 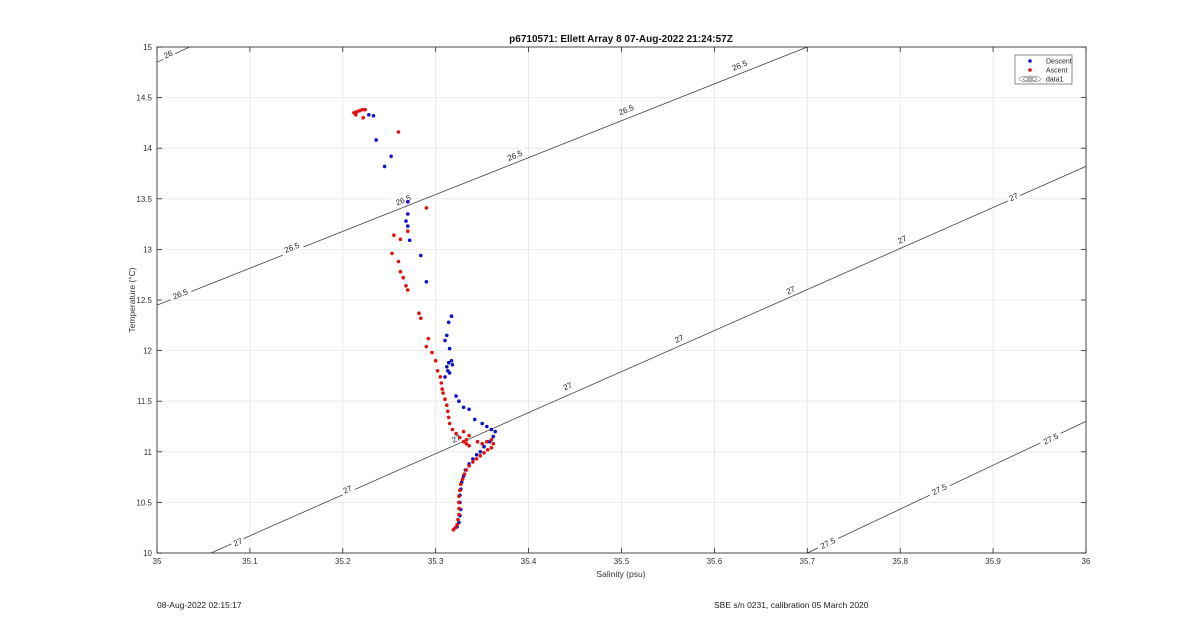 I want to click on y-tick-label: 12, so click(x=147, y=351).